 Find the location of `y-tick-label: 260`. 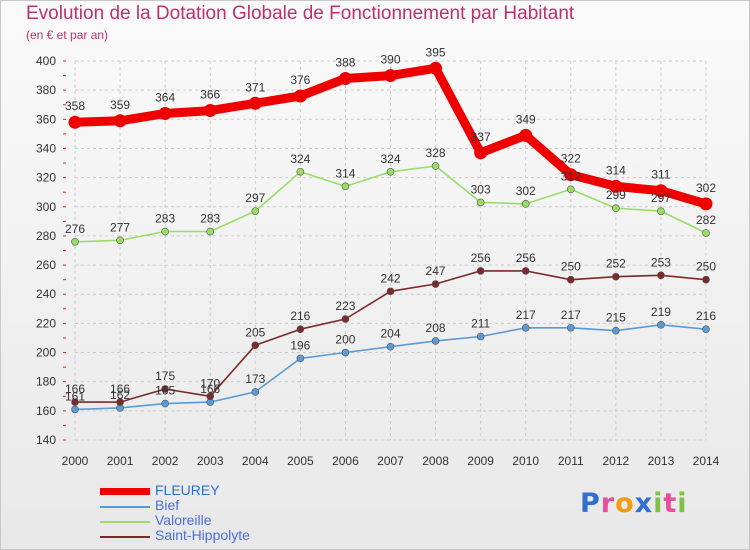

y-tick-label: 260 is located at coordinates (46, 265).